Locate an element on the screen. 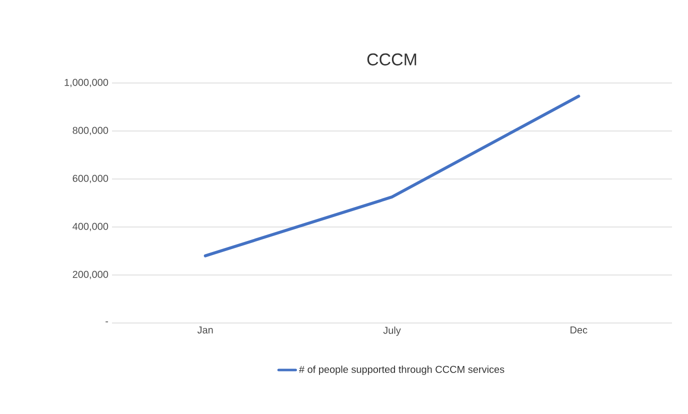  y-tick-label: 600,000 is located at coordinates (90, 179).